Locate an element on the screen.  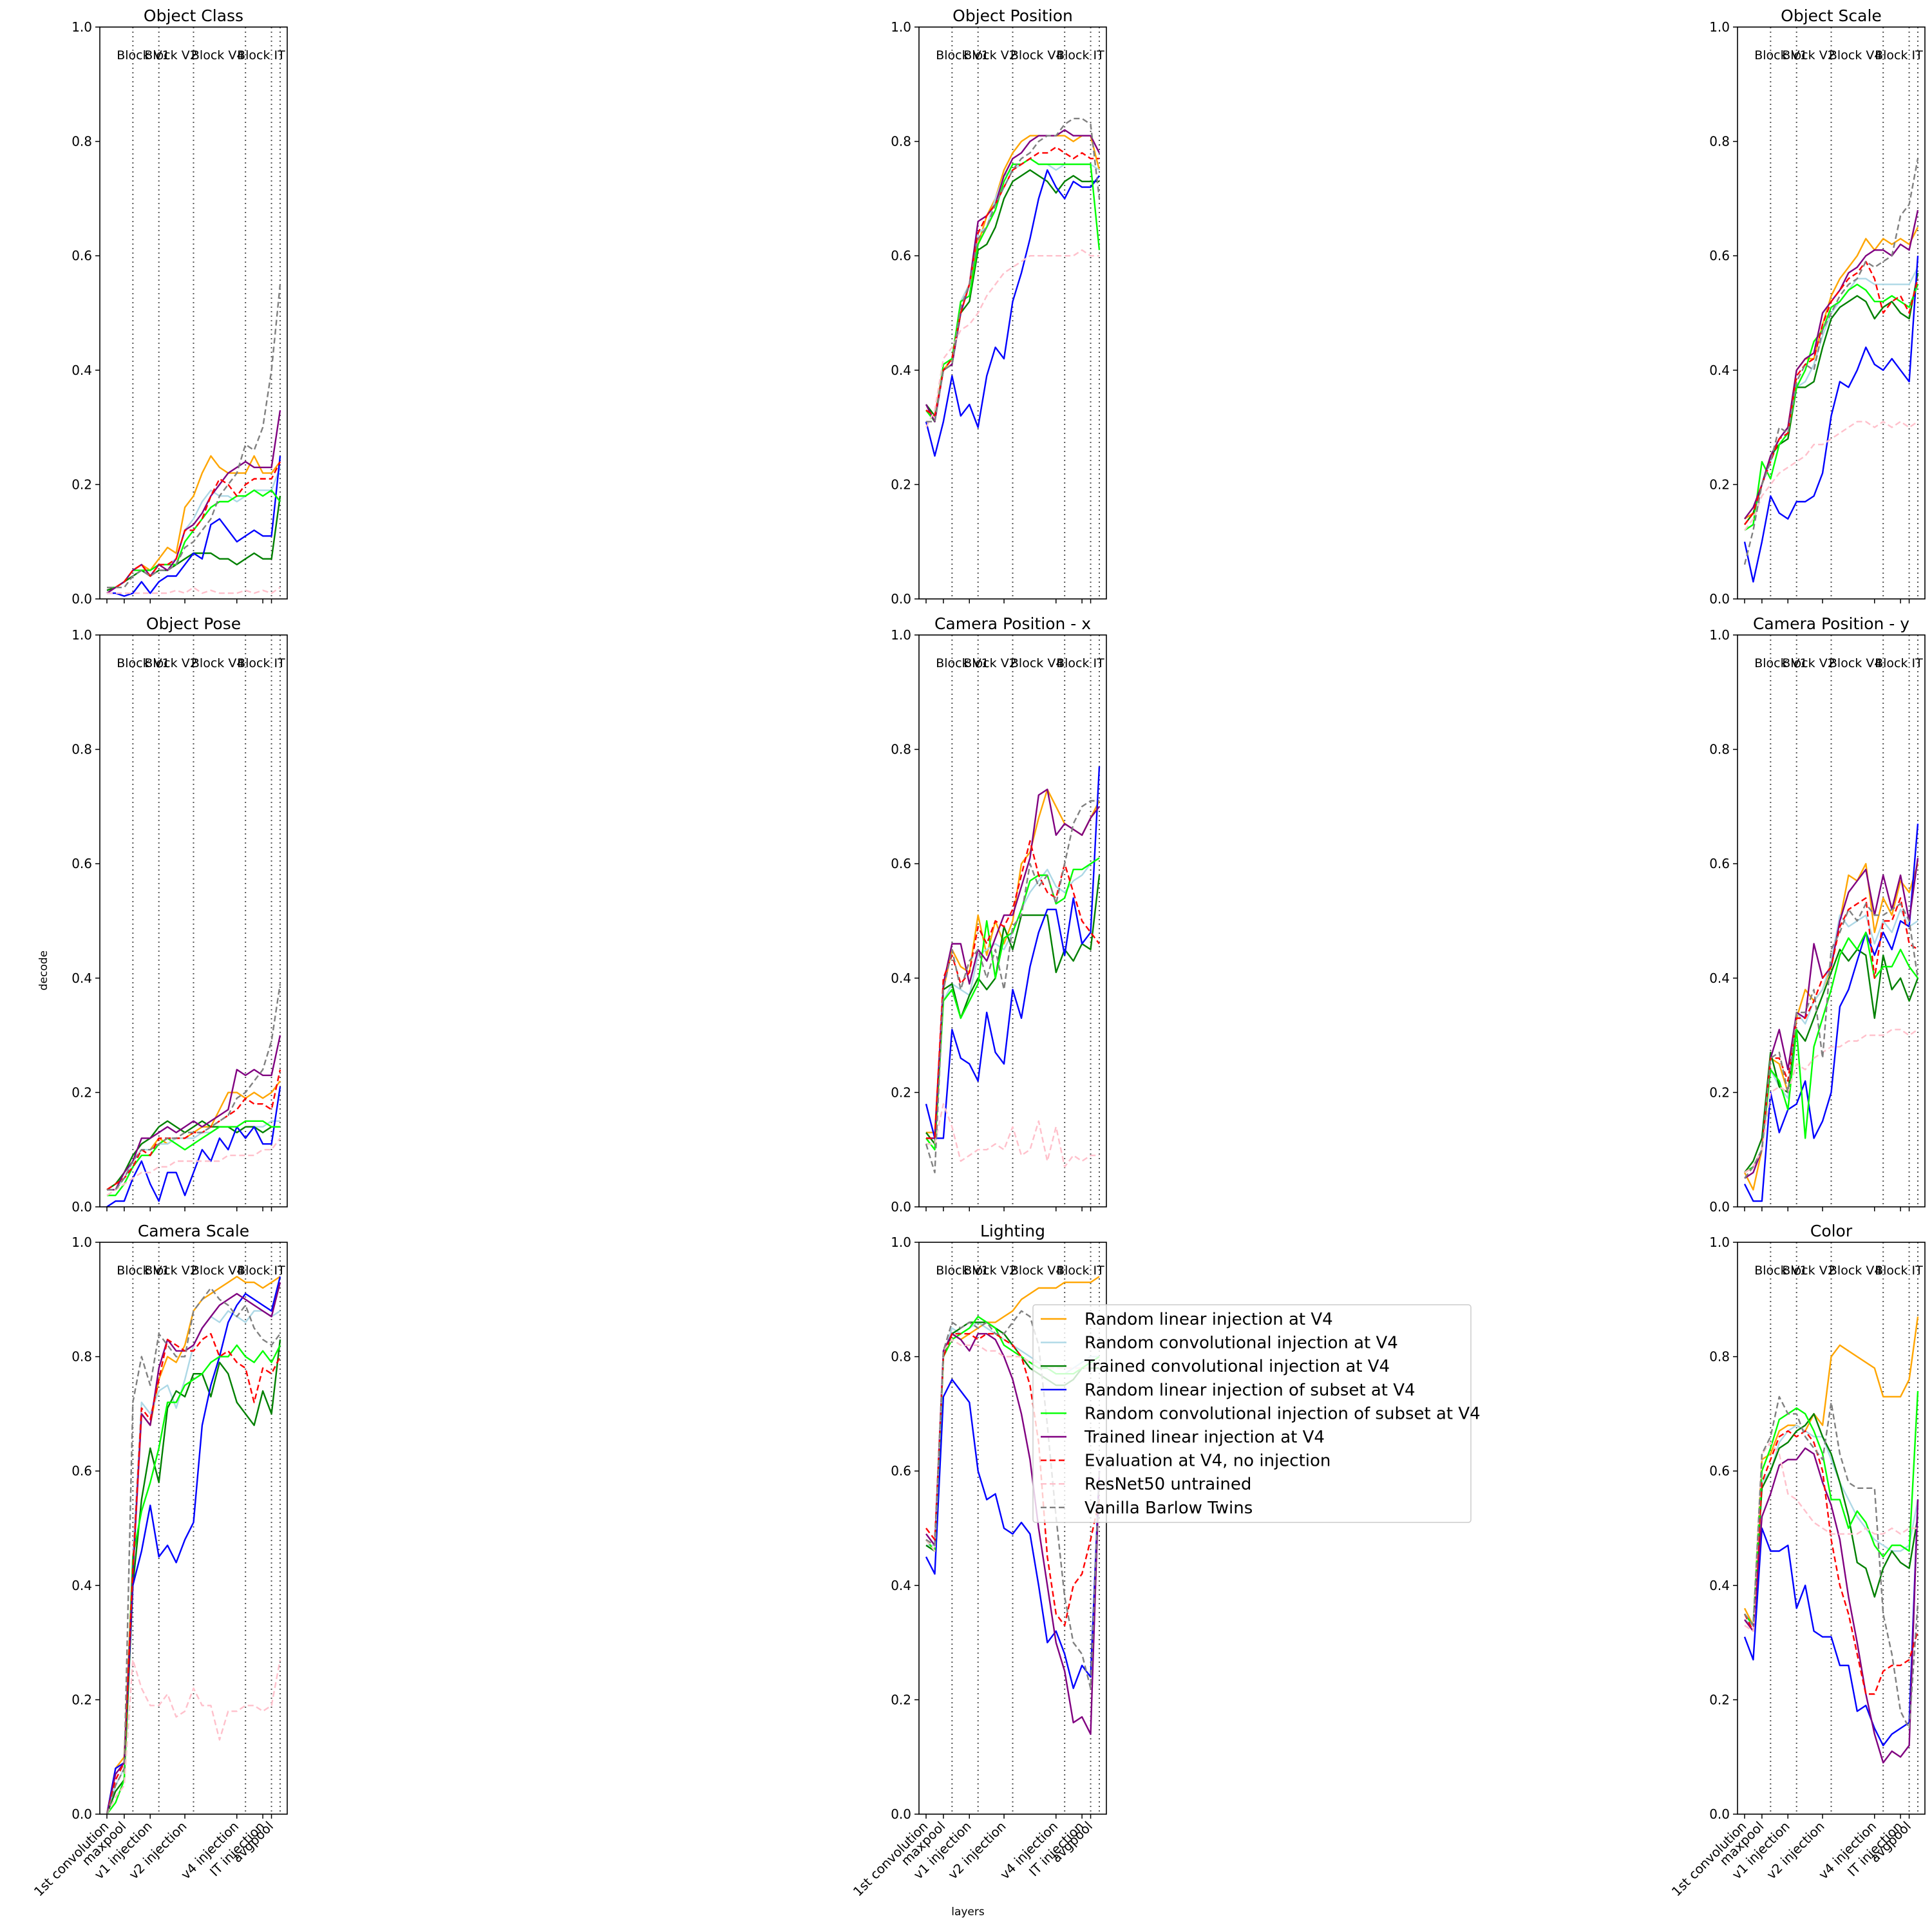
legend-label: Random linear injection of subset at V4 is located at coordinates (1250, 1390).